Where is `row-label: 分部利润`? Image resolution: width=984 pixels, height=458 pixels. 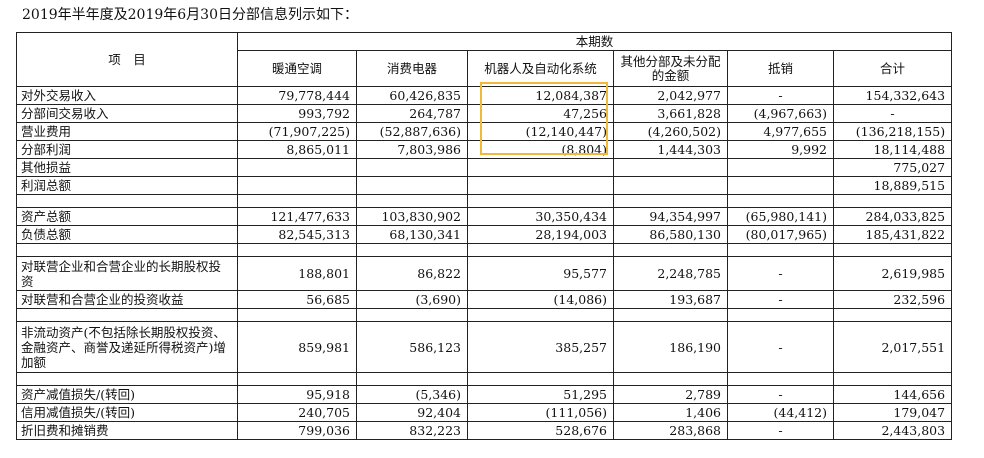 row-label: 分部利润 is located at coordinates (127, 149).